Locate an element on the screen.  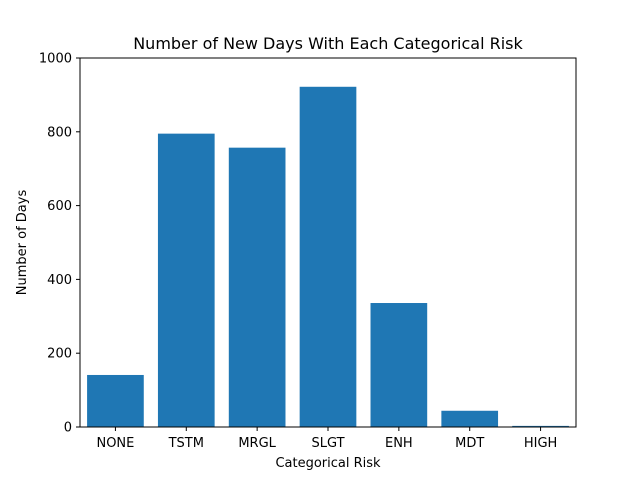
y-tick-label: 400 is located at coordinates (59, 280).